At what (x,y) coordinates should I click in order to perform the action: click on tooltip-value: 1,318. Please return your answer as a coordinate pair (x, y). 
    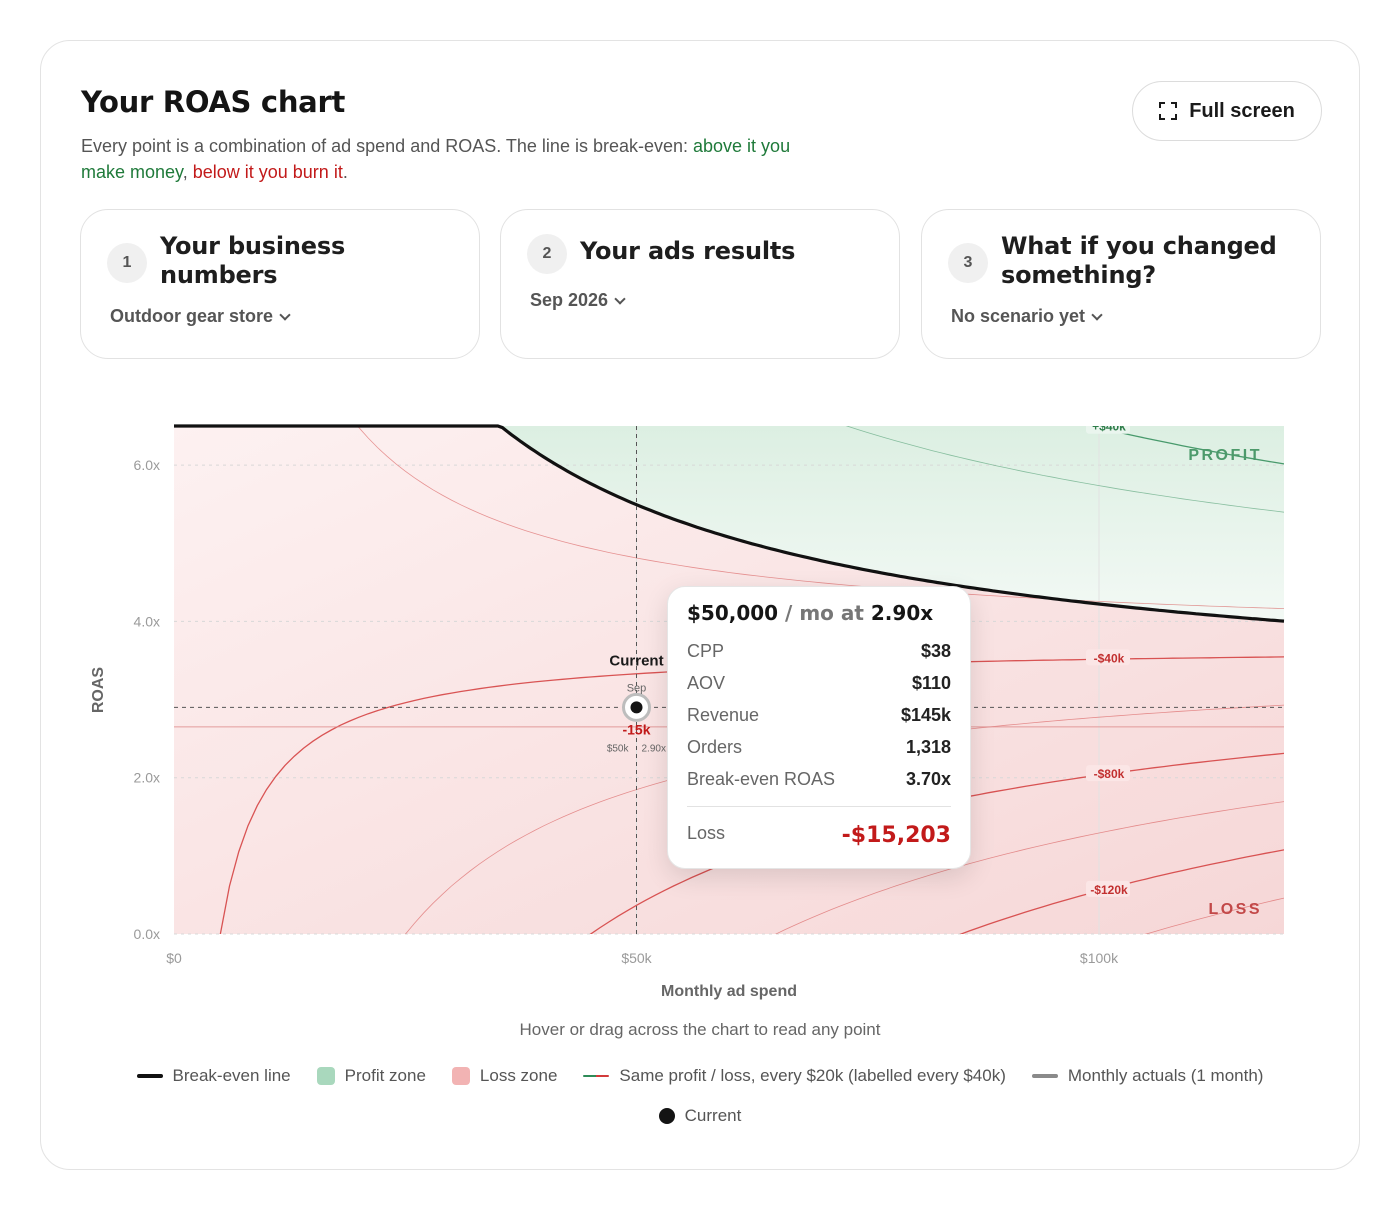
    Looking at the image, I should click on (928, 747).